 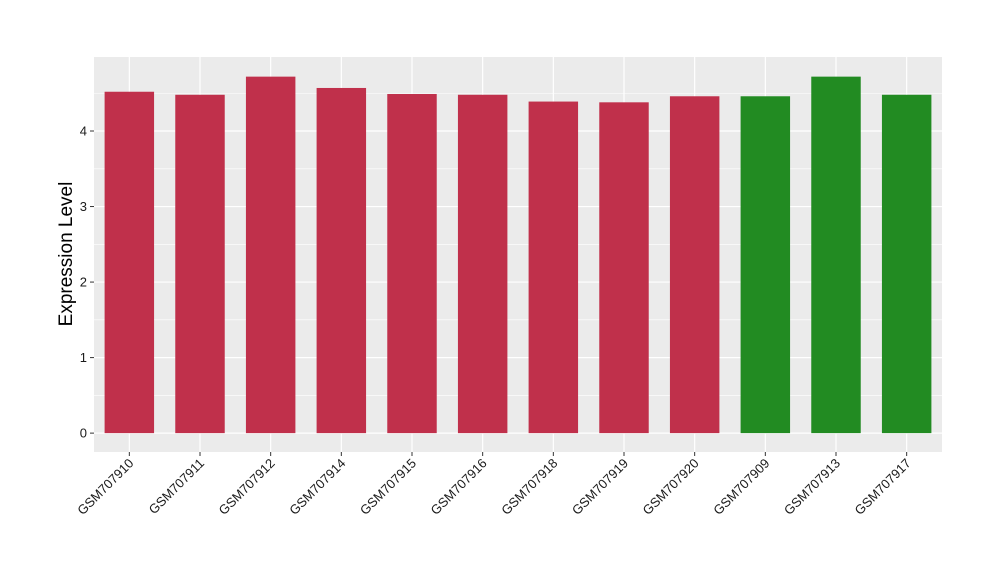 What do you see at coordinates (459, 487) in the screenshot?
I see `x-tick-label: GSM707916` at bounding box center [459, 487].